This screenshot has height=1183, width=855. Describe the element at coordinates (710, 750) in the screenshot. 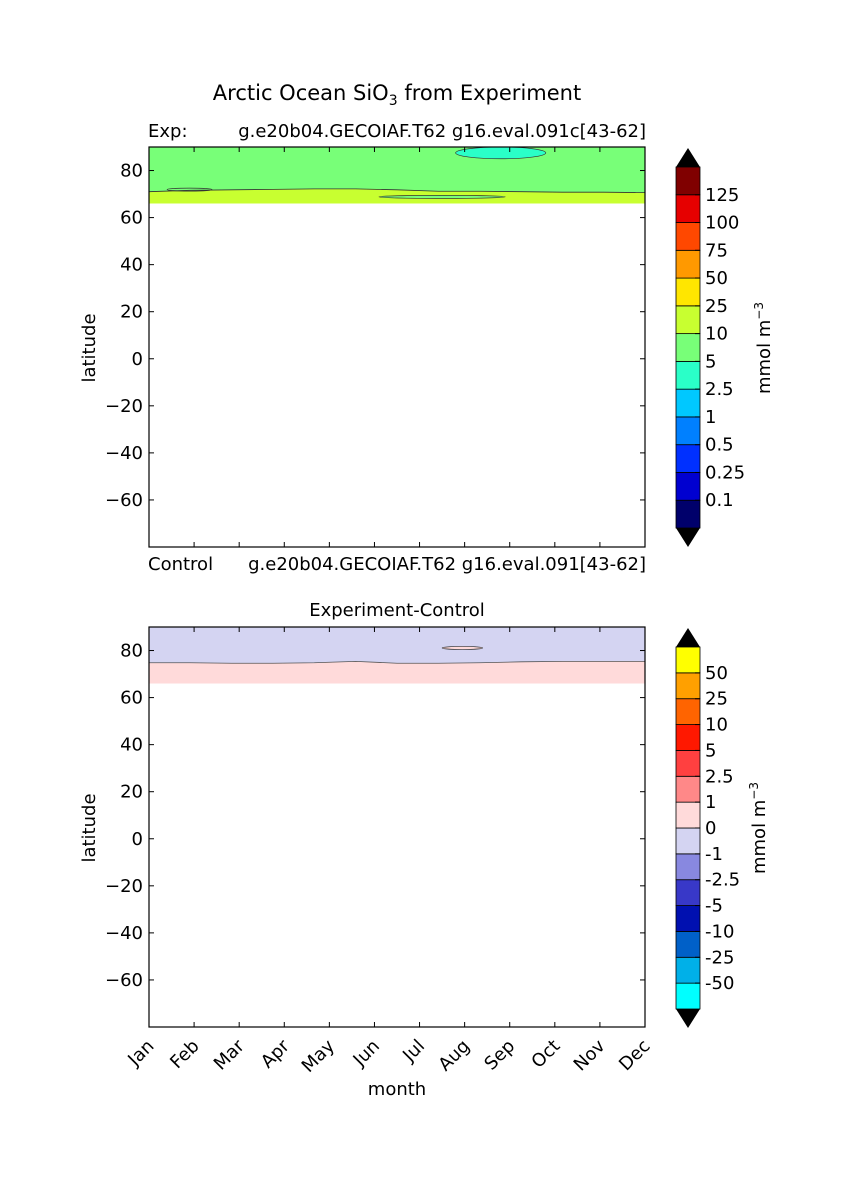

I see `colorbar-tick-label: 5` at that location.